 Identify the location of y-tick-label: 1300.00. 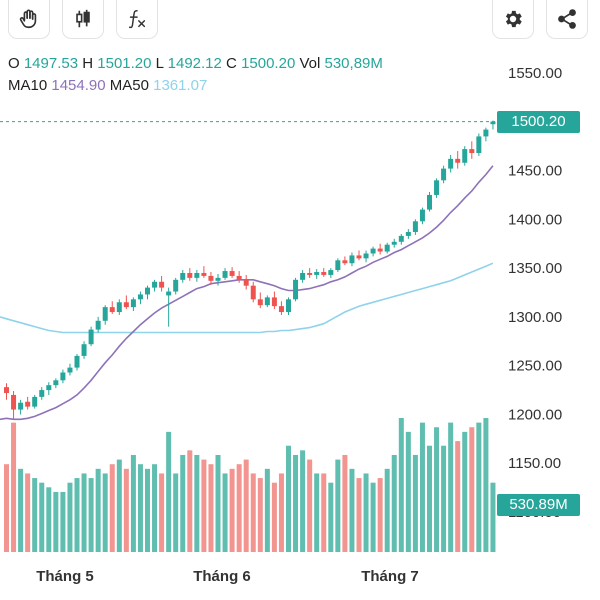
(535, 317).